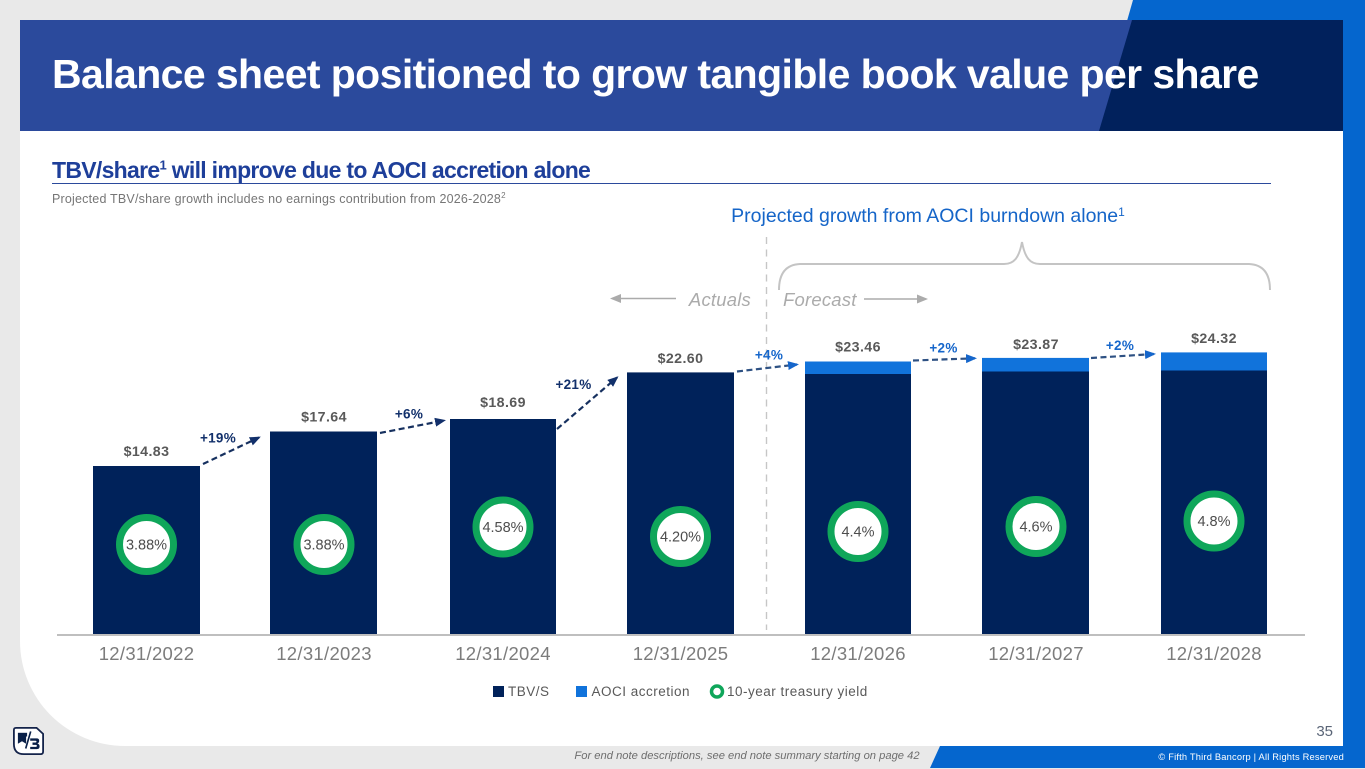 The width and height of the screenshot is (1365, 769). What do you see at coordinates (503, 403) in the screenshot?
I see `svg-text: $18.69` at bounding box center [503, 403].